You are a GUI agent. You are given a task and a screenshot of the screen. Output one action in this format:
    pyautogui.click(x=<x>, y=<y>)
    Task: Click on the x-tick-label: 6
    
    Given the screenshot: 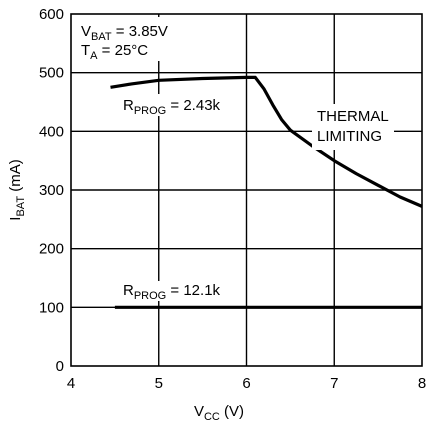 What is the action you would take?
    pyautogui.click(x=246, y=383)
    